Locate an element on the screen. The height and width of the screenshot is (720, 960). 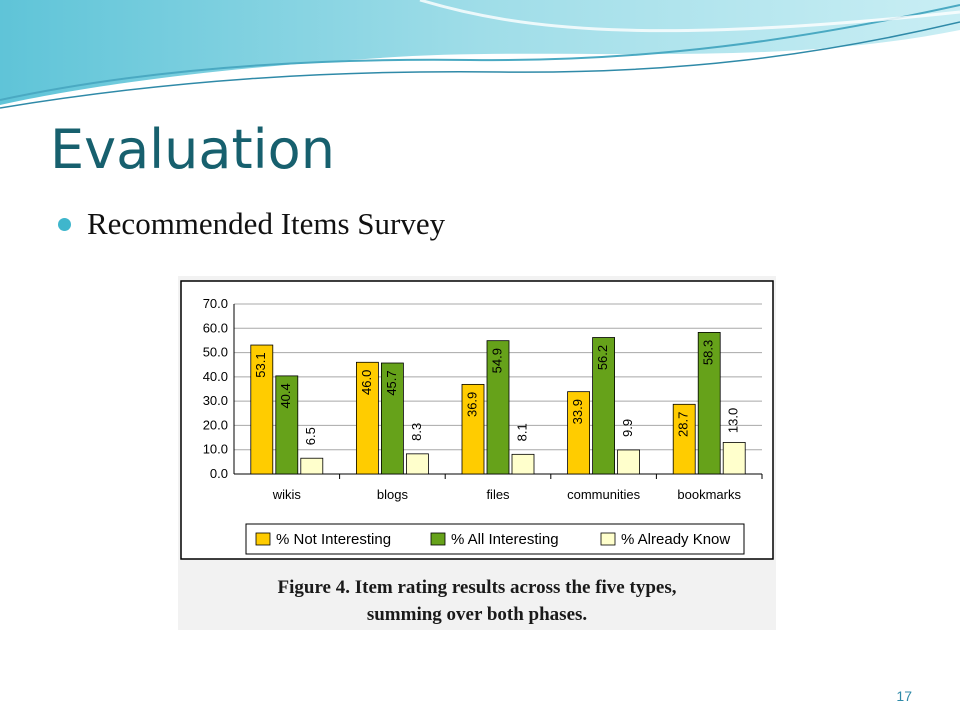
page-number: 17 is located at coordinates (904, 696).